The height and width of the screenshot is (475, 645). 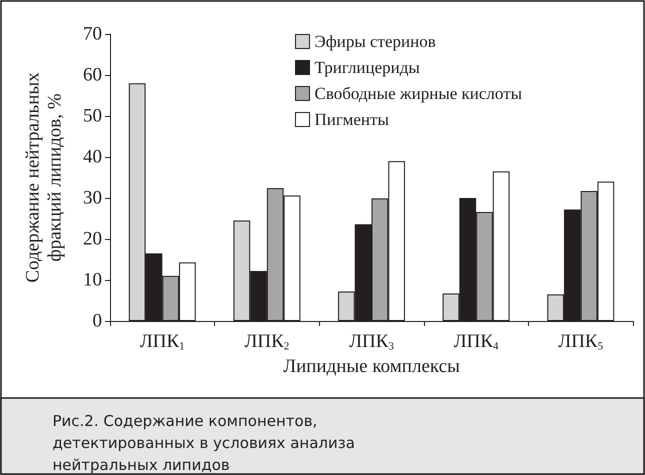 What do you see at coordinates (92, 280) in the screenshot?
I see `y-tick-label: 10` at bounding box center [92, 280].